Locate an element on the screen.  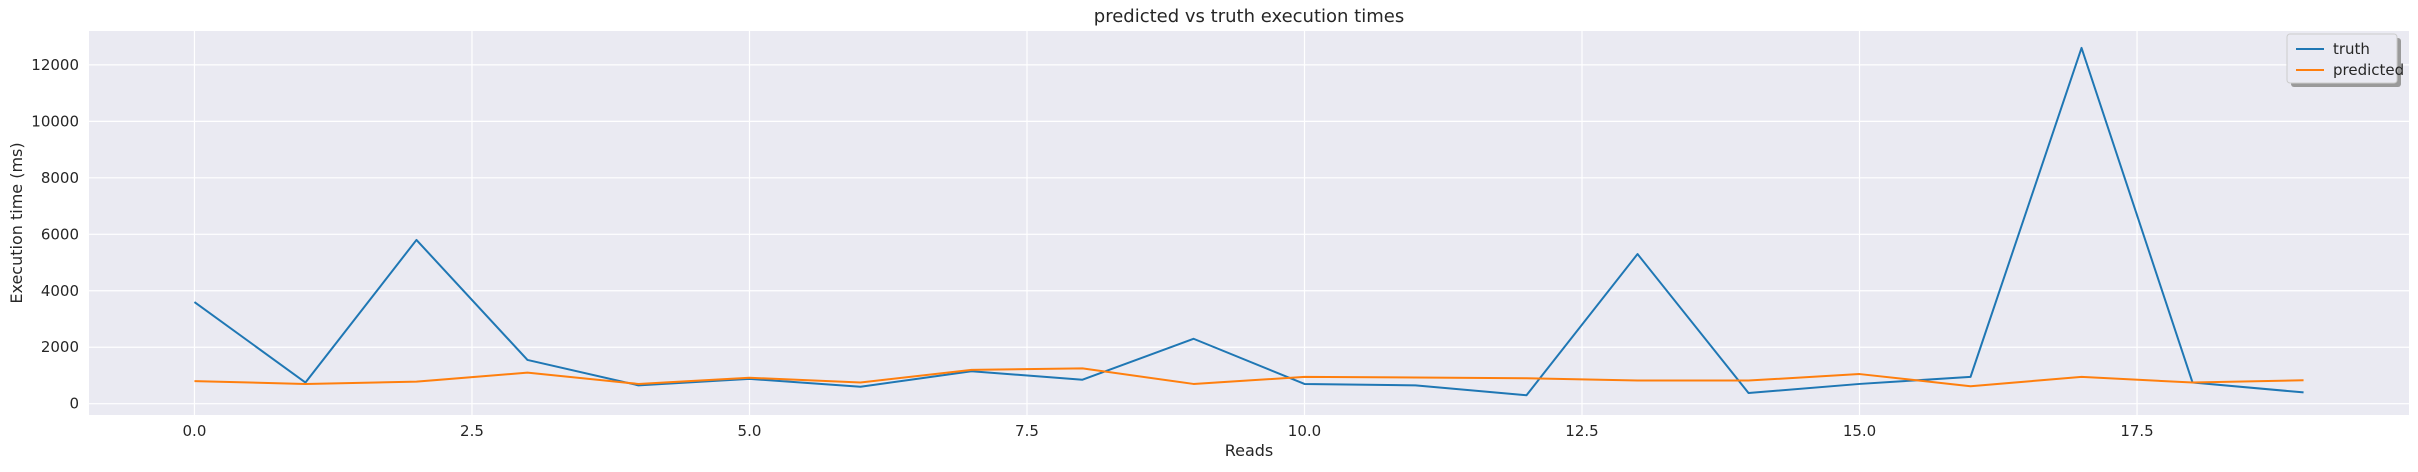
x-tick-label: 12.5 is located at coordinates (1581, 431).